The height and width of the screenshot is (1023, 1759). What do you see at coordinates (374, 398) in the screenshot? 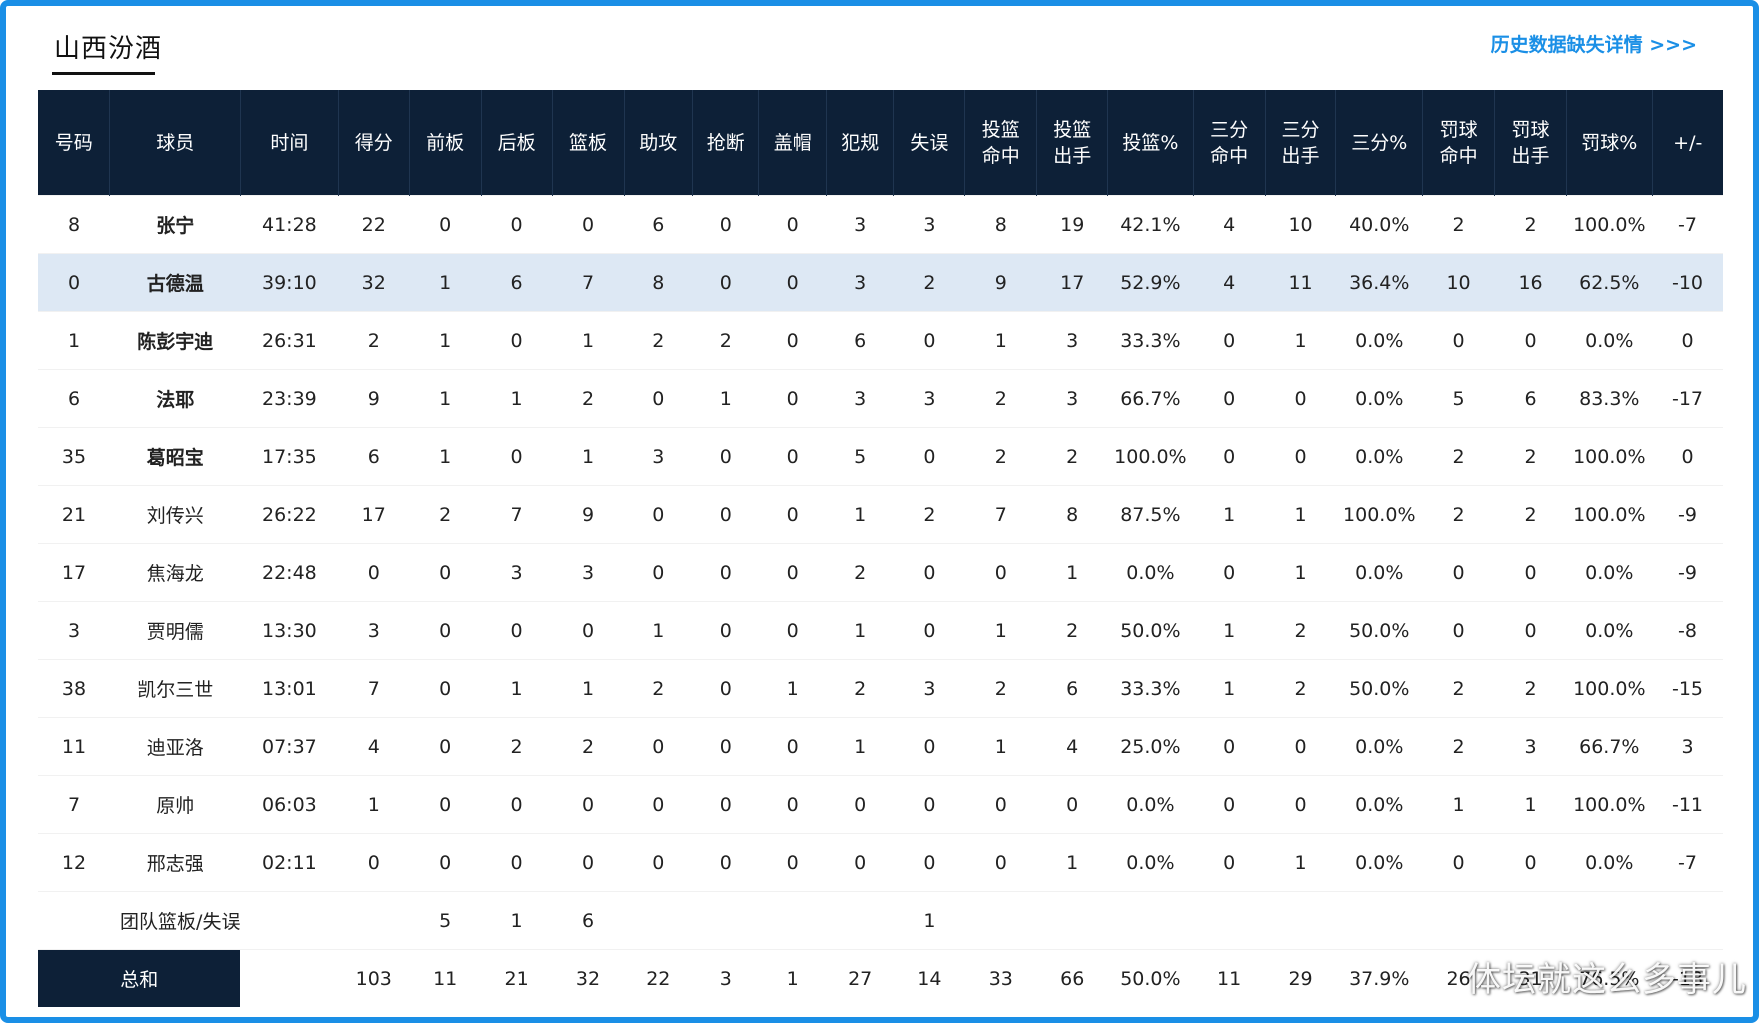
I see `stat-cell: 9` at bounding box center [374, 398].